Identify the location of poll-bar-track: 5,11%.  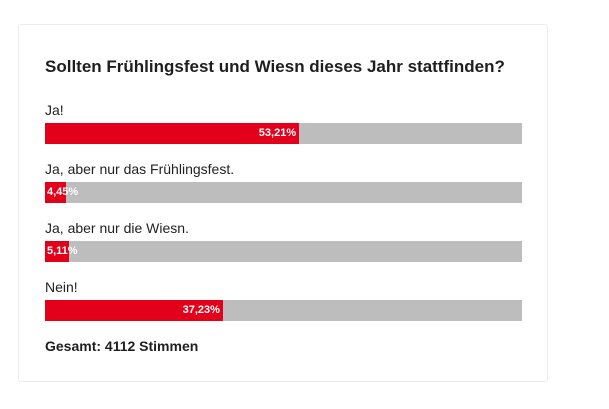
(283, 251).